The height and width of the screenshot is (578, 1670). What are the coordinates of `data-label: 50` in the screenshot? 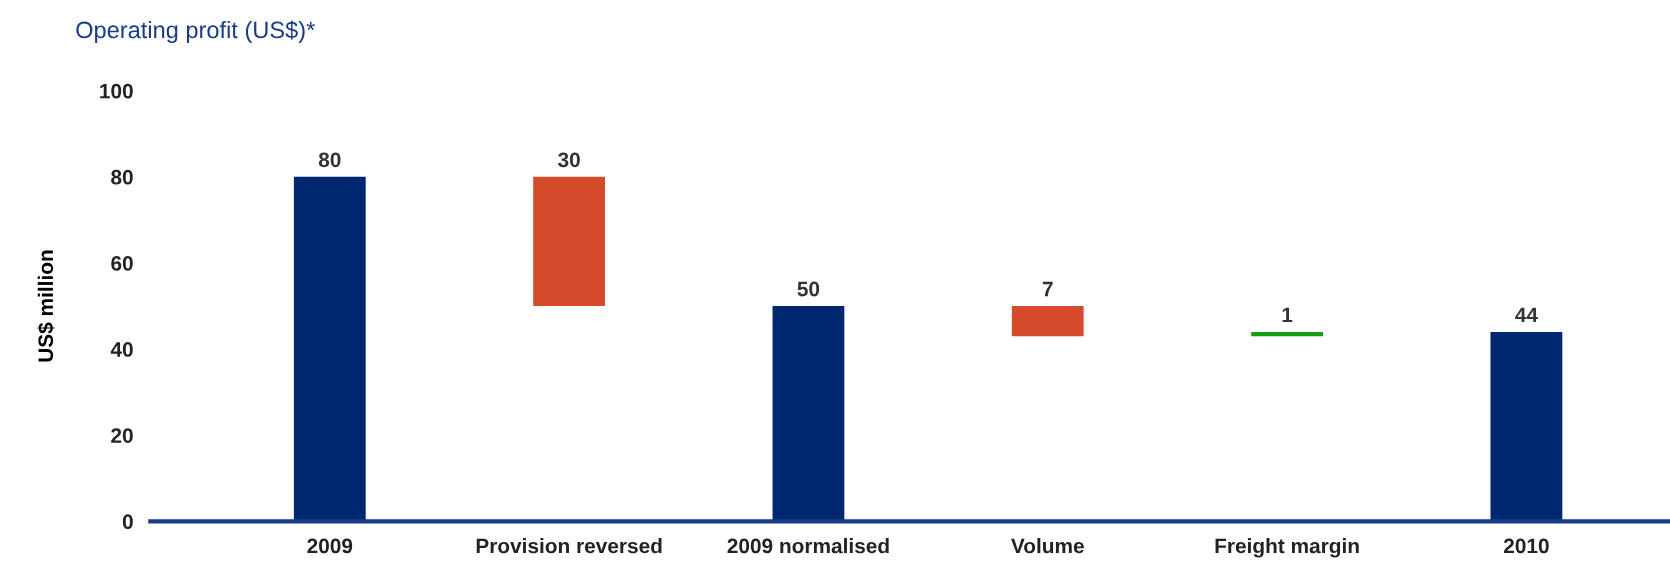 It's located at (808, 289).